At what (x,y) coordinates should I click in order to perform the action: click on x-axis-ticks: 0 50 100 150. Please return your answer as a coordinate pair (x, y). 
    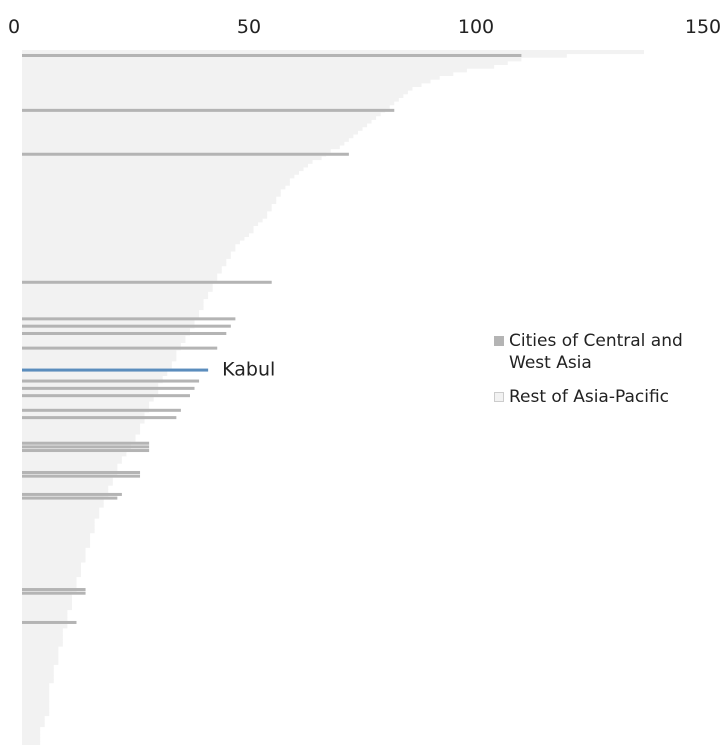
    Looking at the image, I should click on (364, 27).